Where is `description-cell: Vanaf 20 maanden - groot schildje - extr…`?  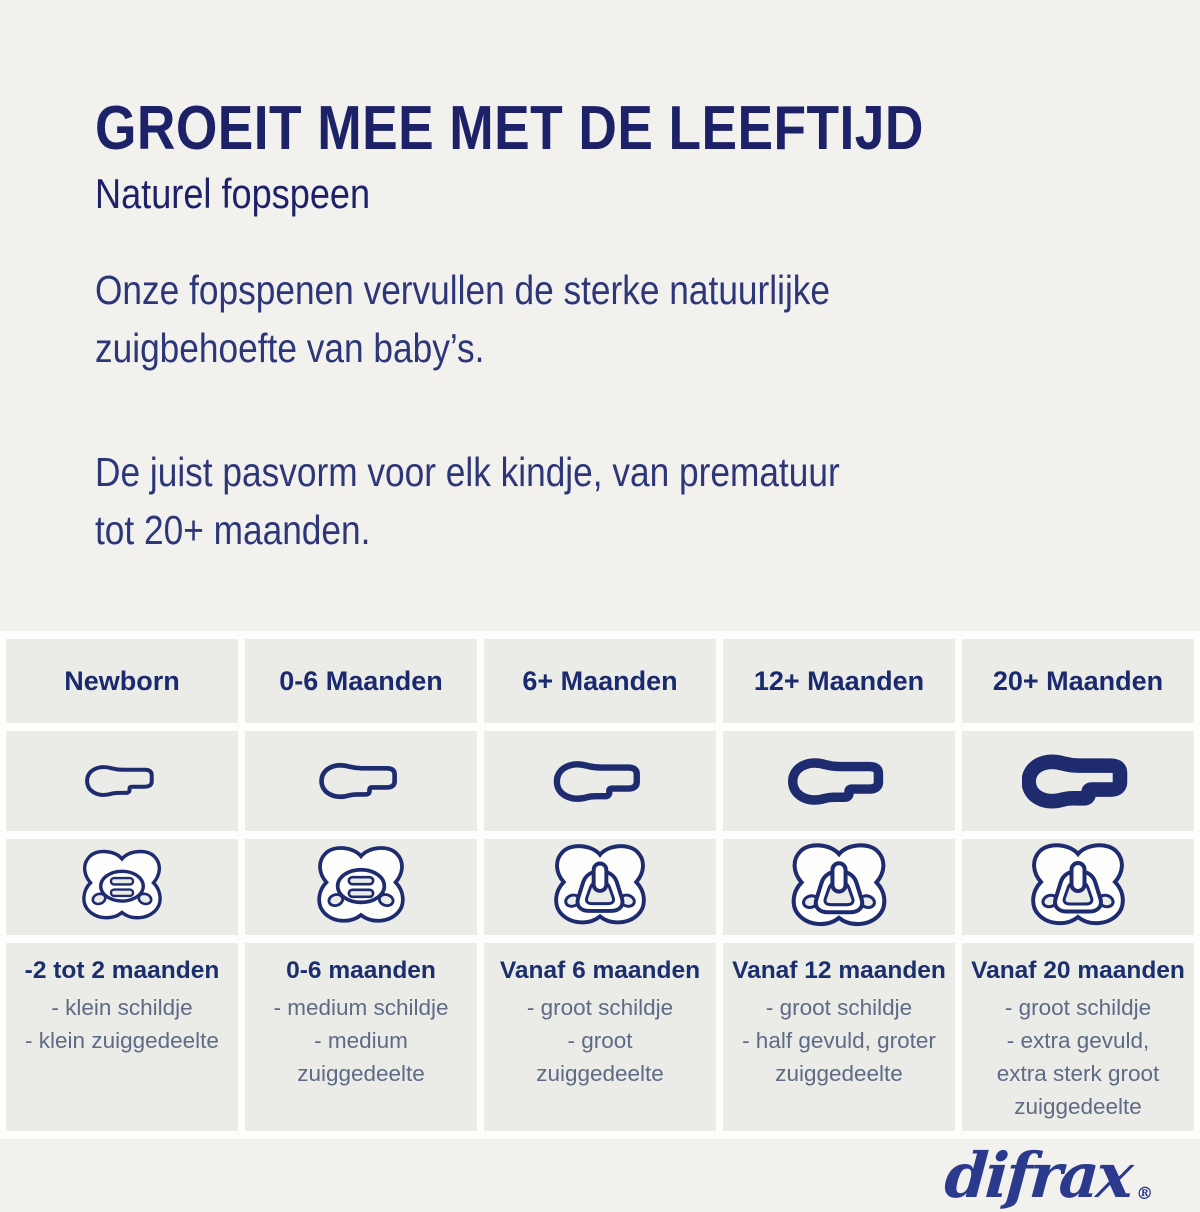 description-cell: Vanaf 20 maanden - groot schildje - extr… is located at coordinates (1078, 1037).